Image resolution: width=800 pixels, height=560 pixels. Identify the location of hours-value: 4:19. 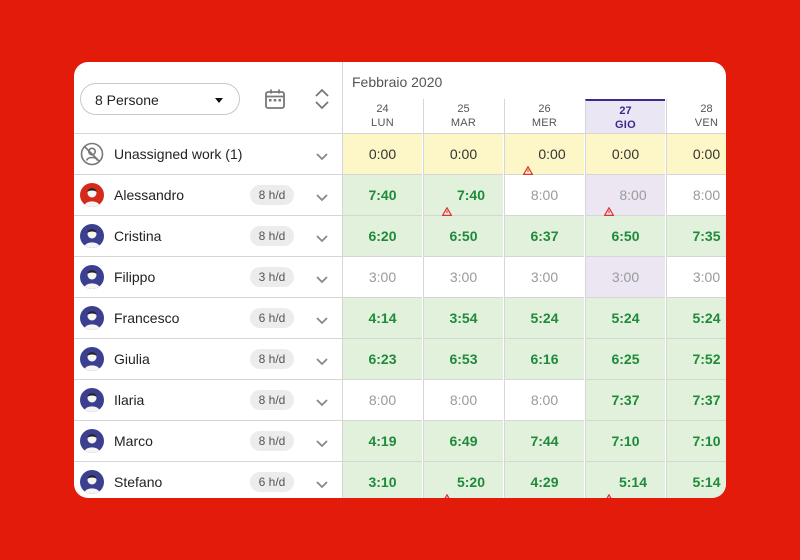
(382, 441).